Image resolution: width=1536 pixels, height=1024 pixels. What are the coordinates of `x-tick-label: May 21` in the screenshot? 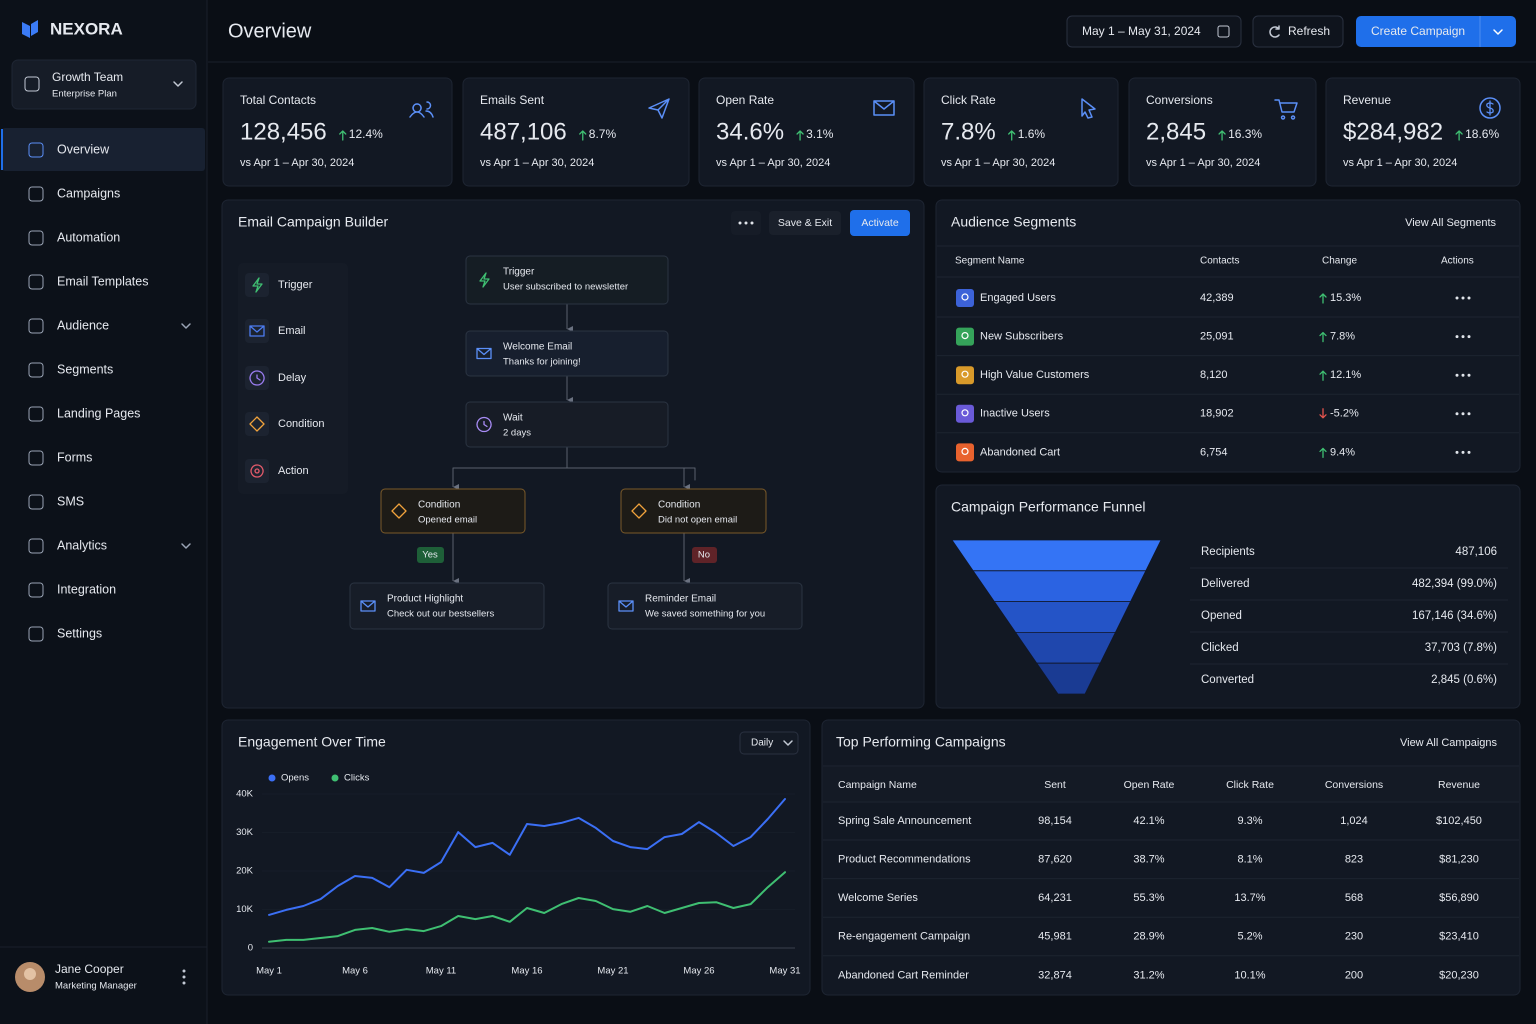 It's located at (612, 971).